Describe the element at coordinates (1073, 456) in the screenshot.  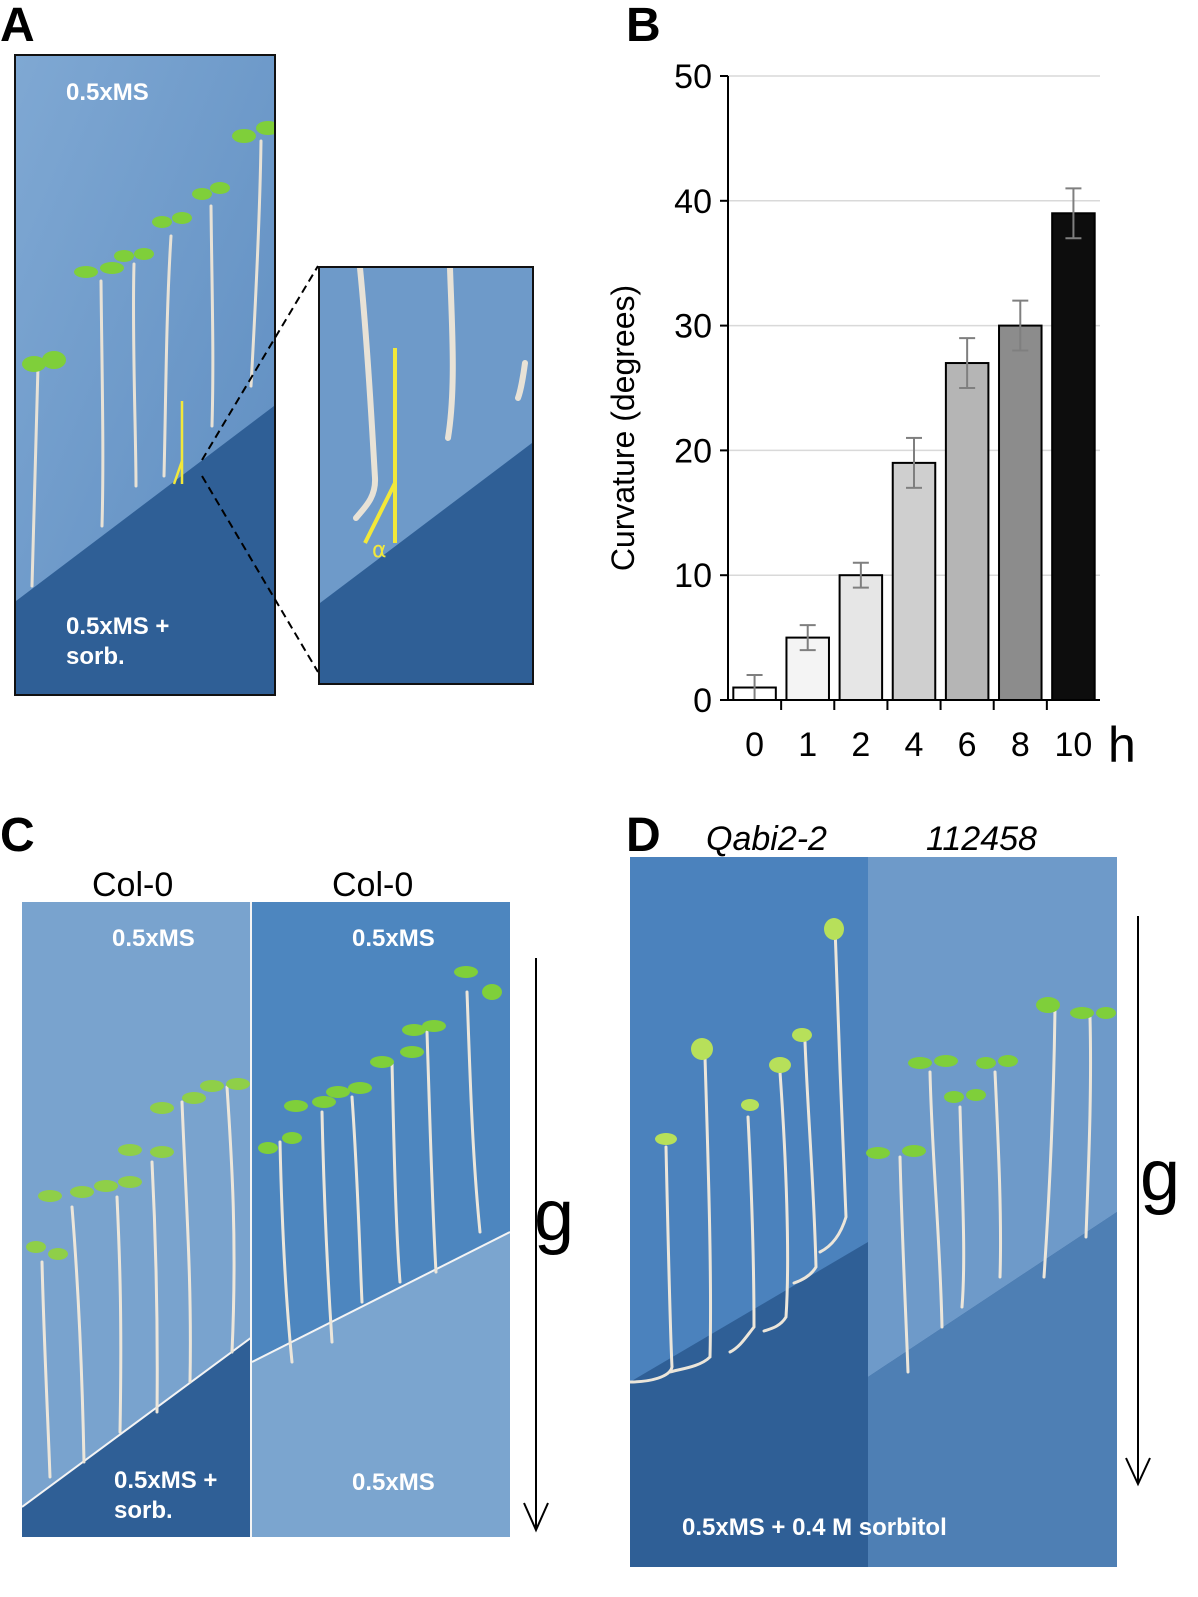
I see `bar-10h` at that location.